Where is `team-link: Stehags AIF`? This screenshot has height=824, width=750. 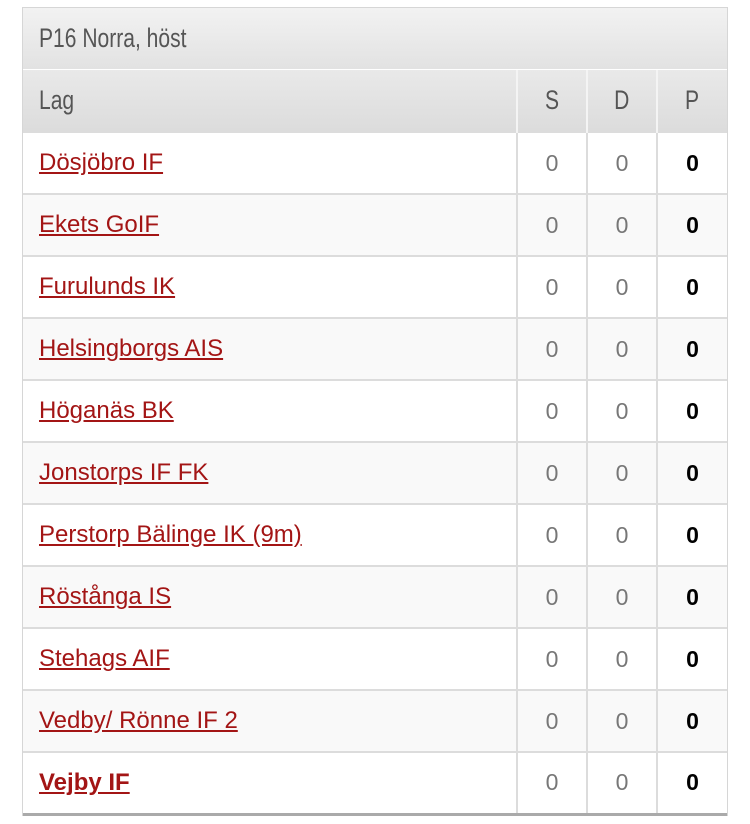 team-link: Stehags AIF is located at coordinates (104, 658).